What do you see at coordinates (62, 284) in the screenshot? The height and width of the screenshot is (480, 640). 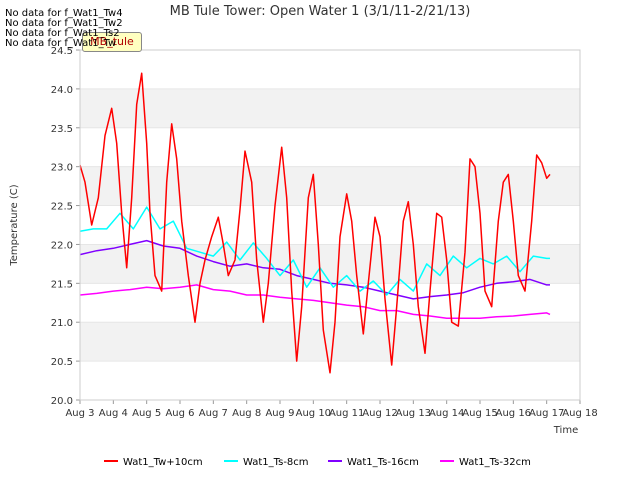 I see `y-tick-label: 21.5` at bounding box center [62, 284].